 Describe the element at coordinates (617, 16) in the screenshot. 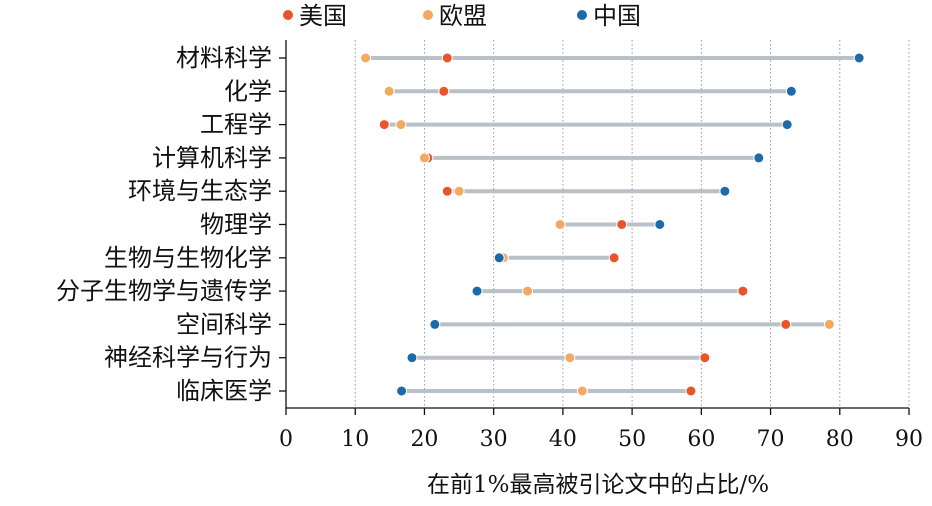

I see `legend-label: 中国` at that location.